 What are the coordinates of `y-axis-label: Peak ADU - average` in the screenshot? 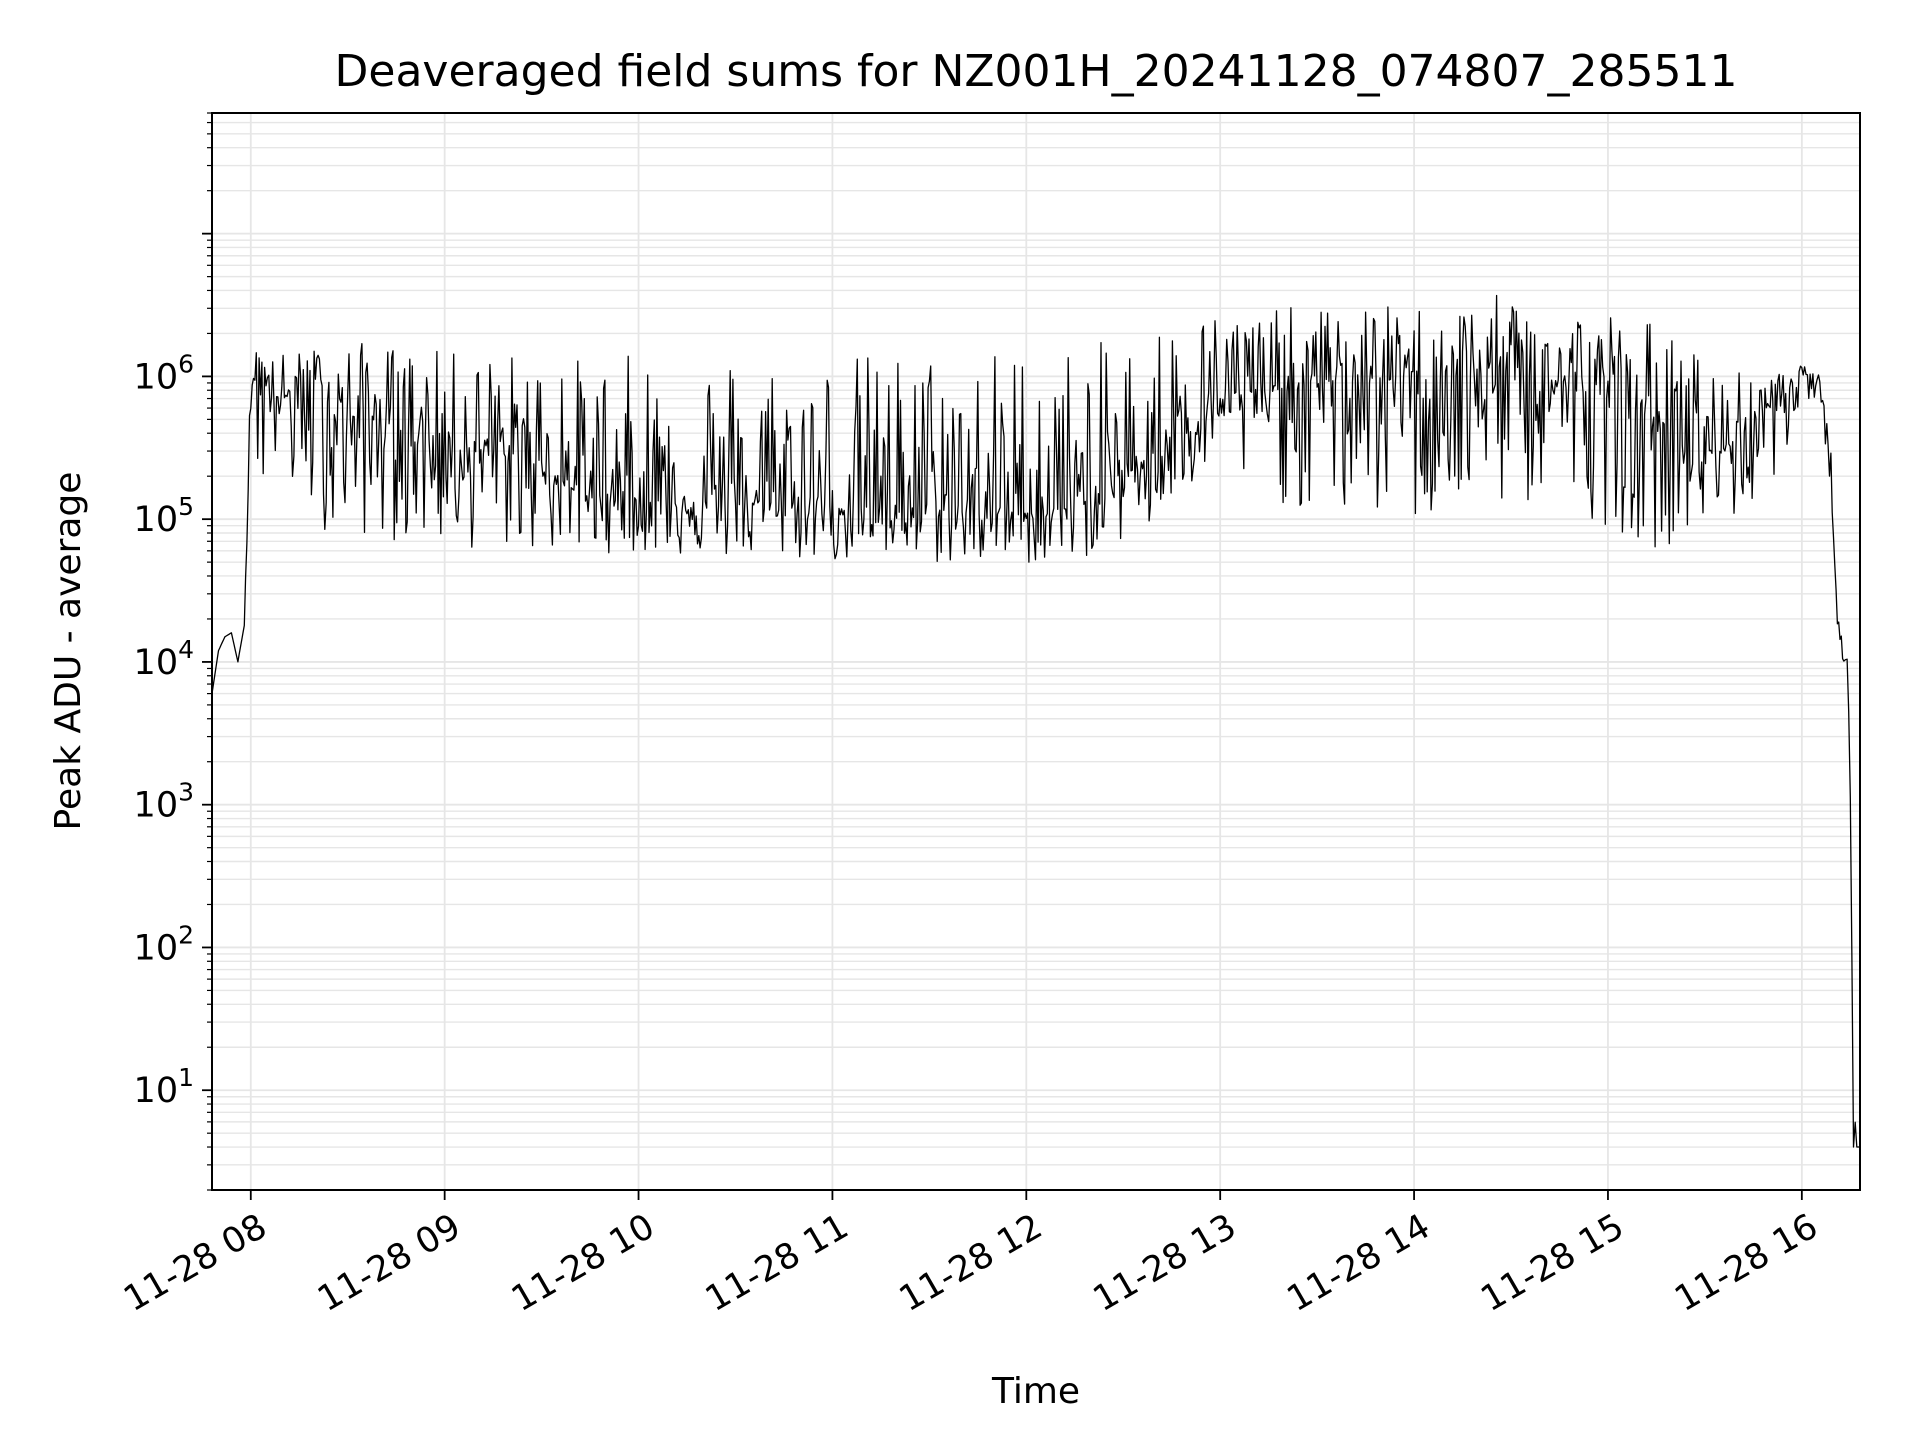 It's located at (68, 651).